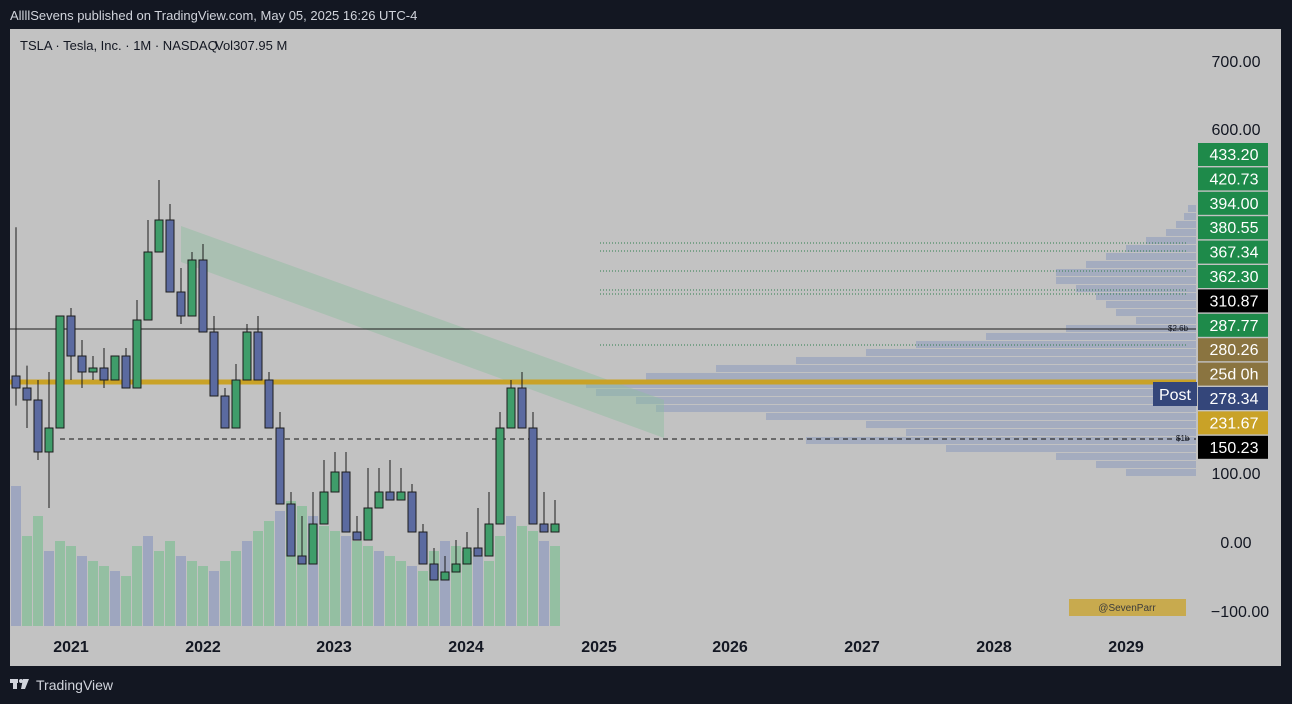  What do you see at coordinates (1234, 228) in the screenshot?
I see `price-label: 380.55` at bounding box center [1234, 228].